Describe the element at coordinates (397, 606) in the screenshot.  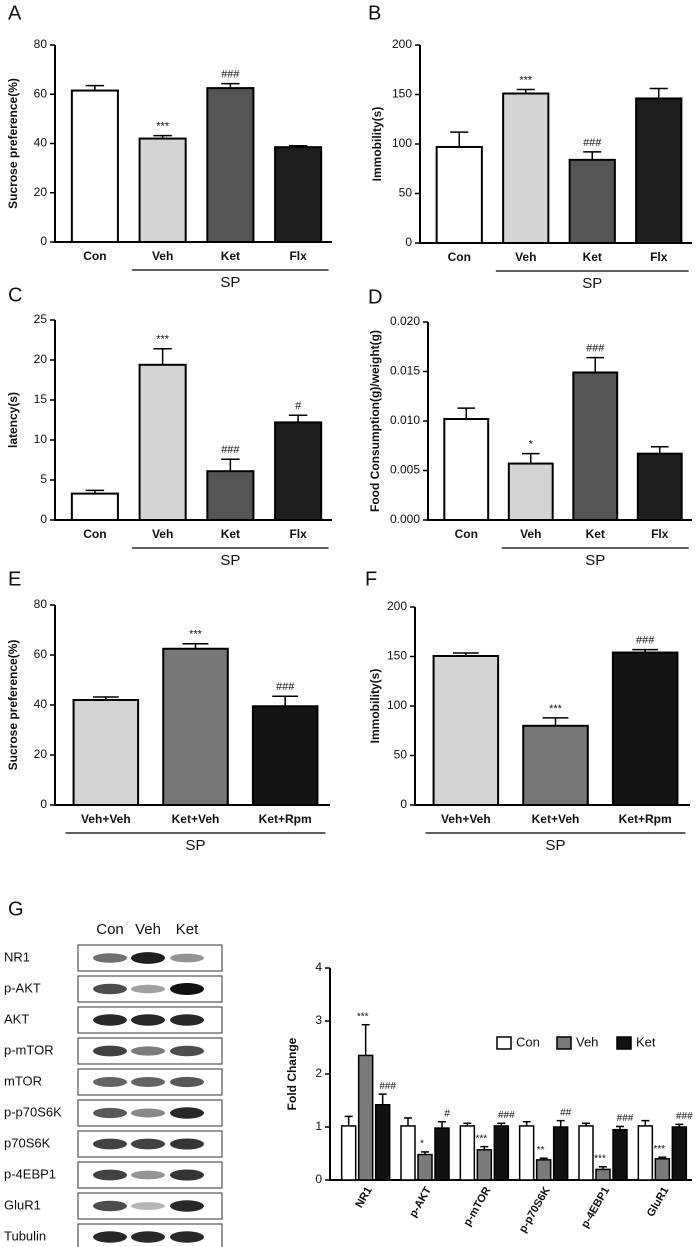
I see `y-tick-label: 200` at that location.